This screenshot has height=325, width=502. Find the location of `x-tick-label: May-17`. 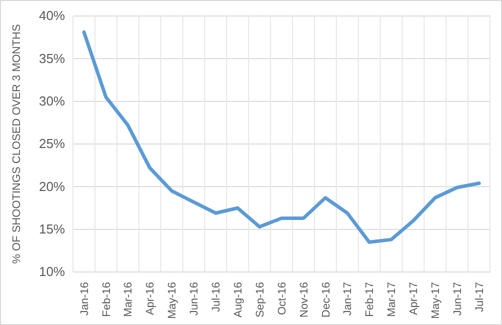

x-tick-label: May-17 is located at coordinates (436, 300).